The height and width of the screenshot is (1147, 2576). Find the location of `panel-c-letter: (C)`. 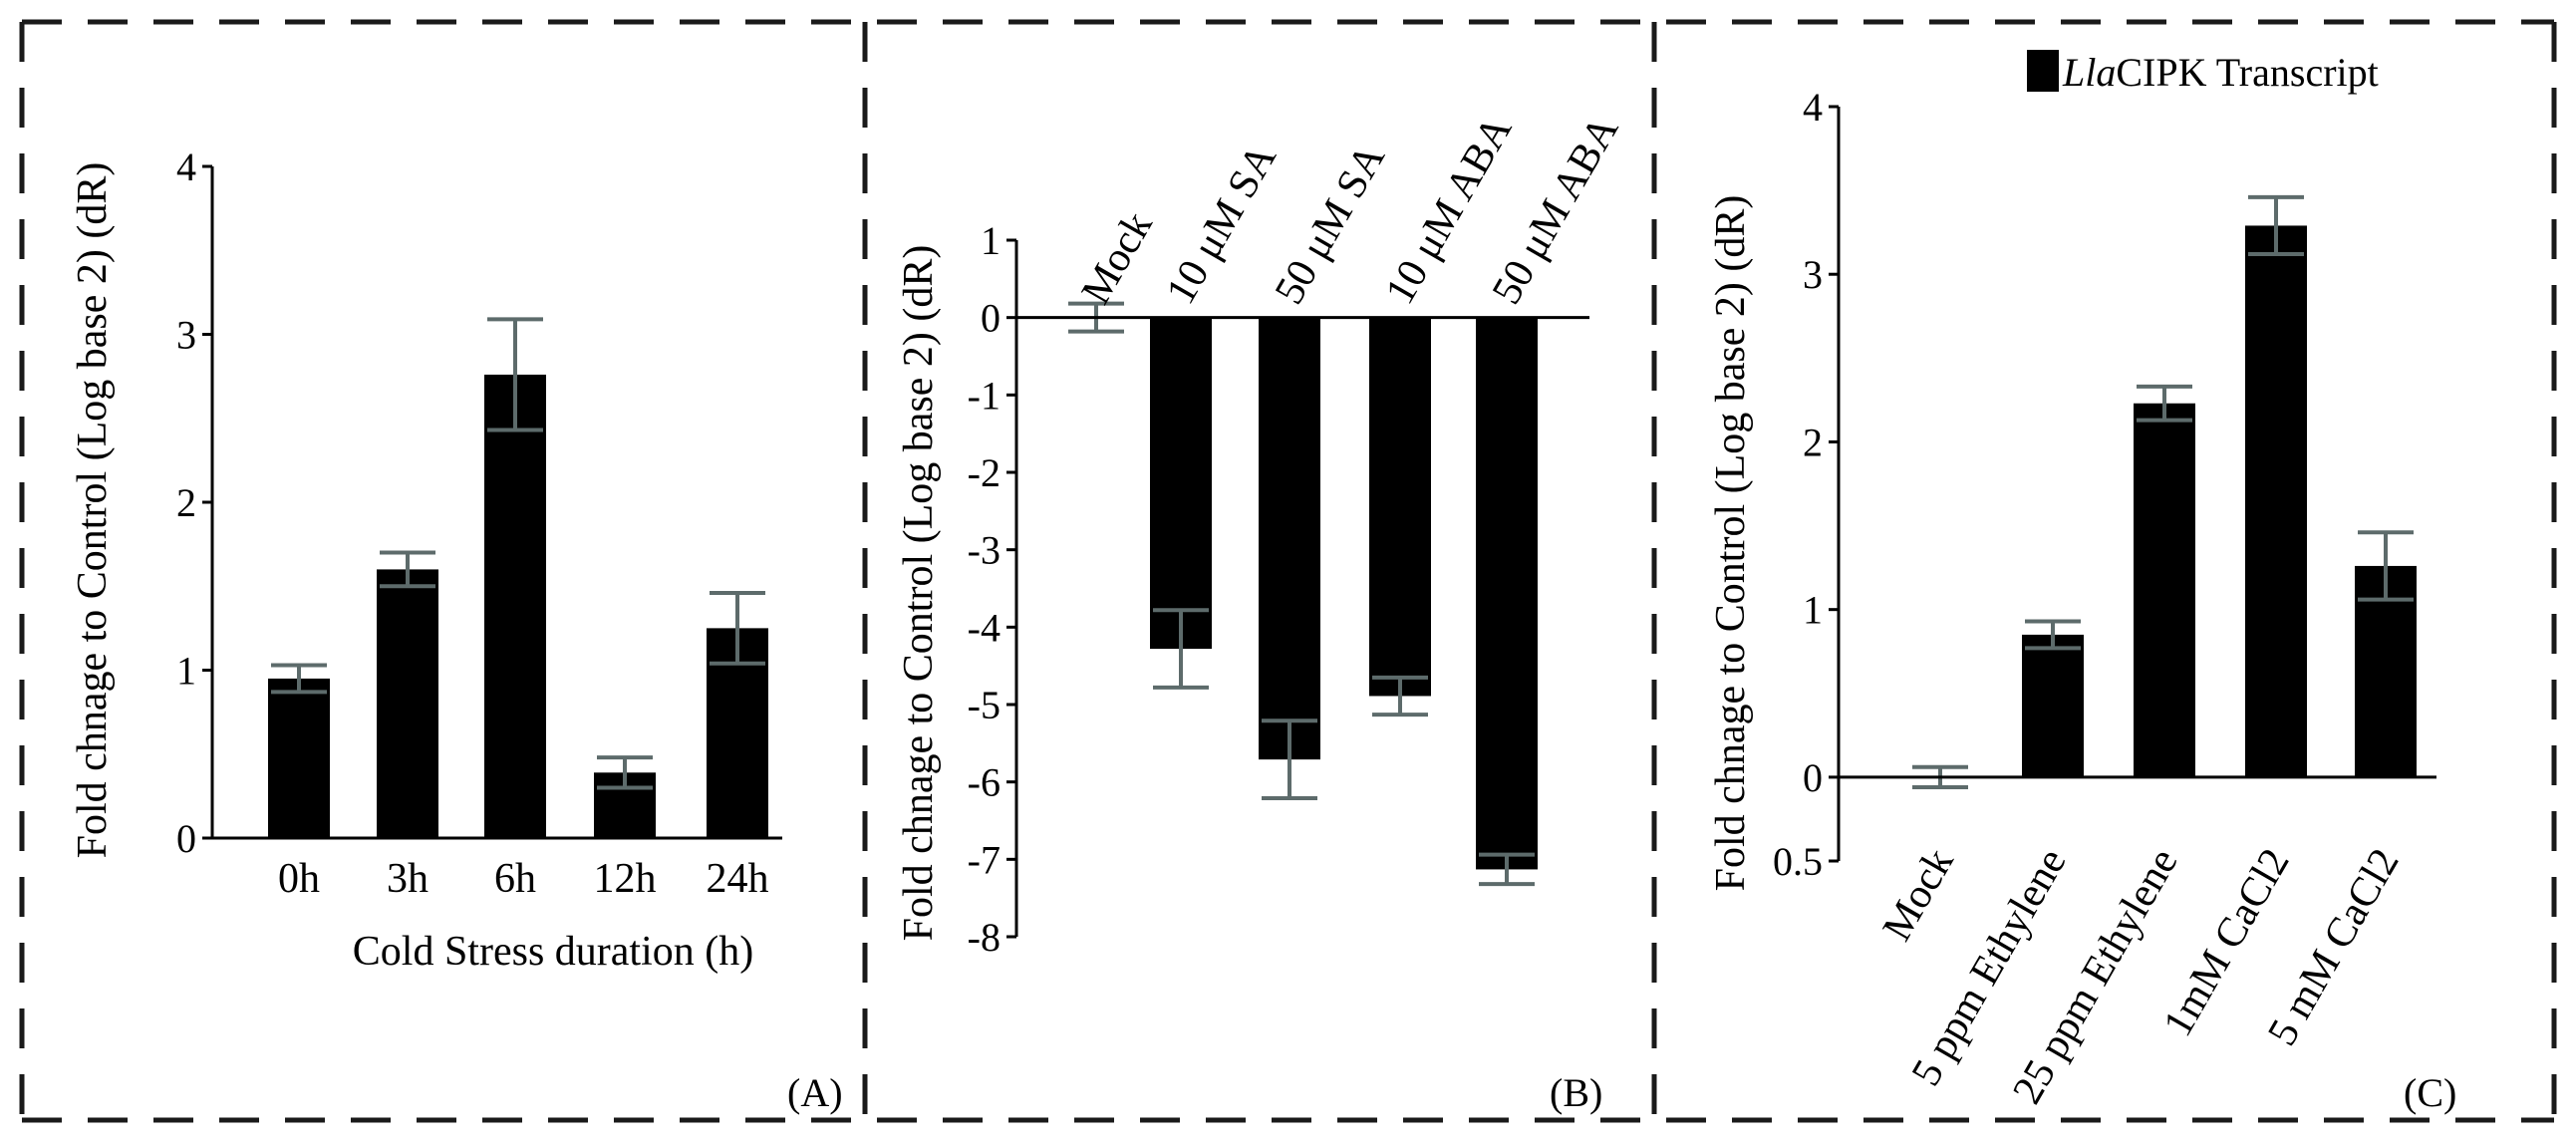

panel-c-letter: (C) is located at coordinates (2430, 1092).